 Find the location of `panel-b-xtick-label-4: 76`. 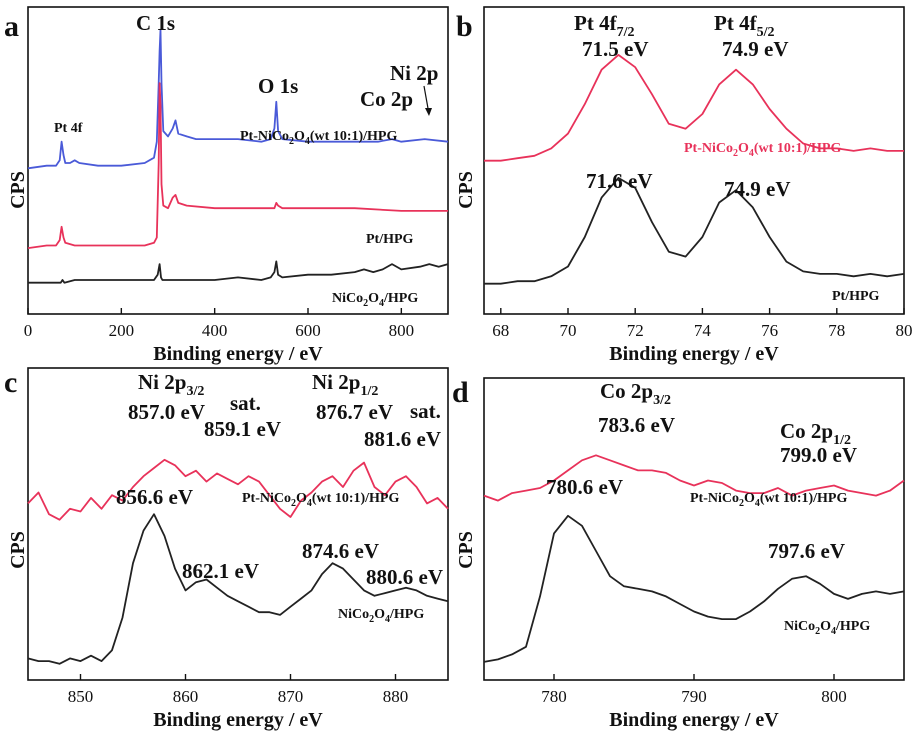

panel-b-xtick-label-4: 76 is located at coordinates (769, 330).